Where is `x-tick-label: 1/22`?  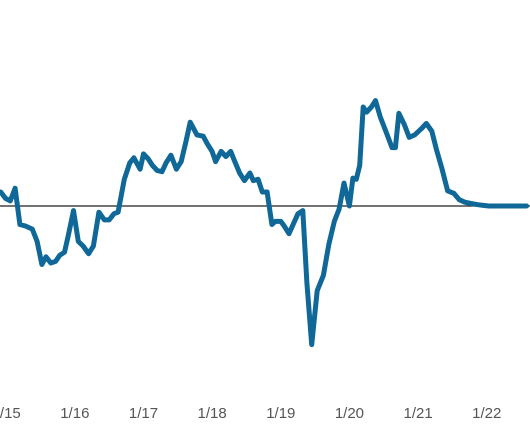
x-tick-label: 1/22 is located at coordinates (486, 413).